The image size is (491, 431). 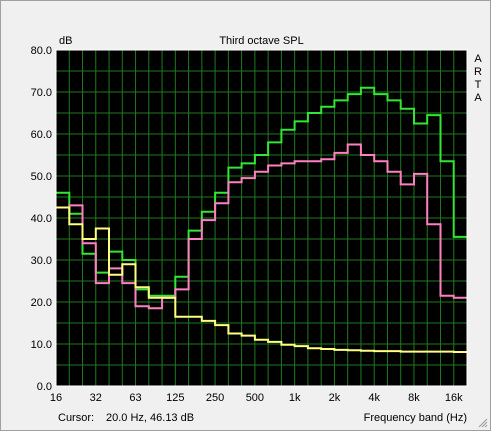 I want to click on y-tick-label: 80.0, so click(x=41, y=51).